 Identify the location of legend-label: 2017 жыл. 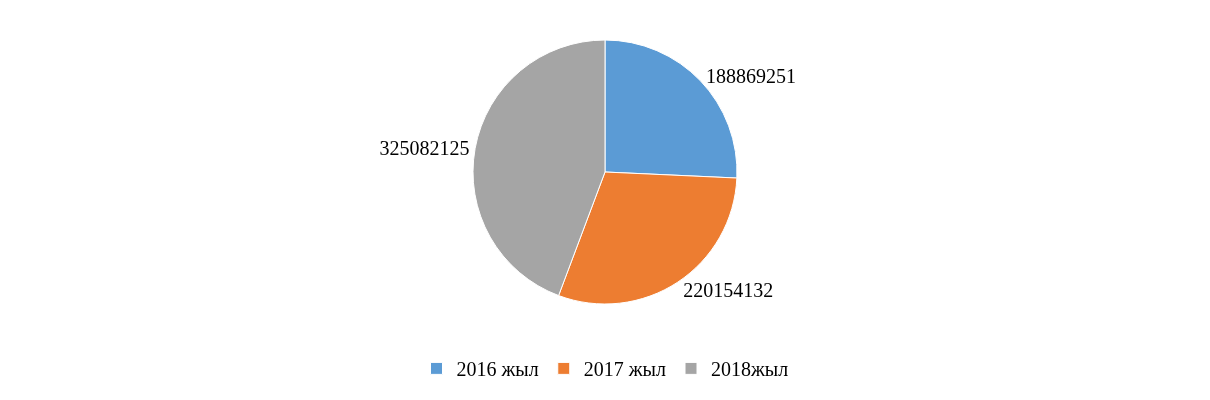
(625, 369).